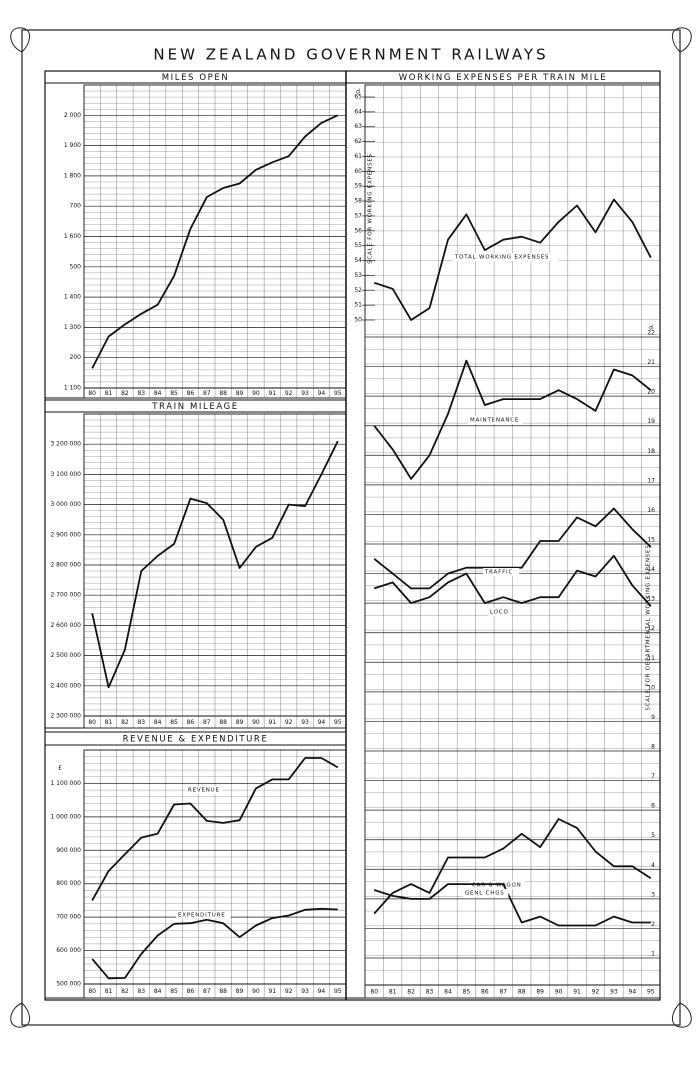 This screenshot has height=1074, width=700. I want to click on y2-tick-label: 21, so click(651, 362).